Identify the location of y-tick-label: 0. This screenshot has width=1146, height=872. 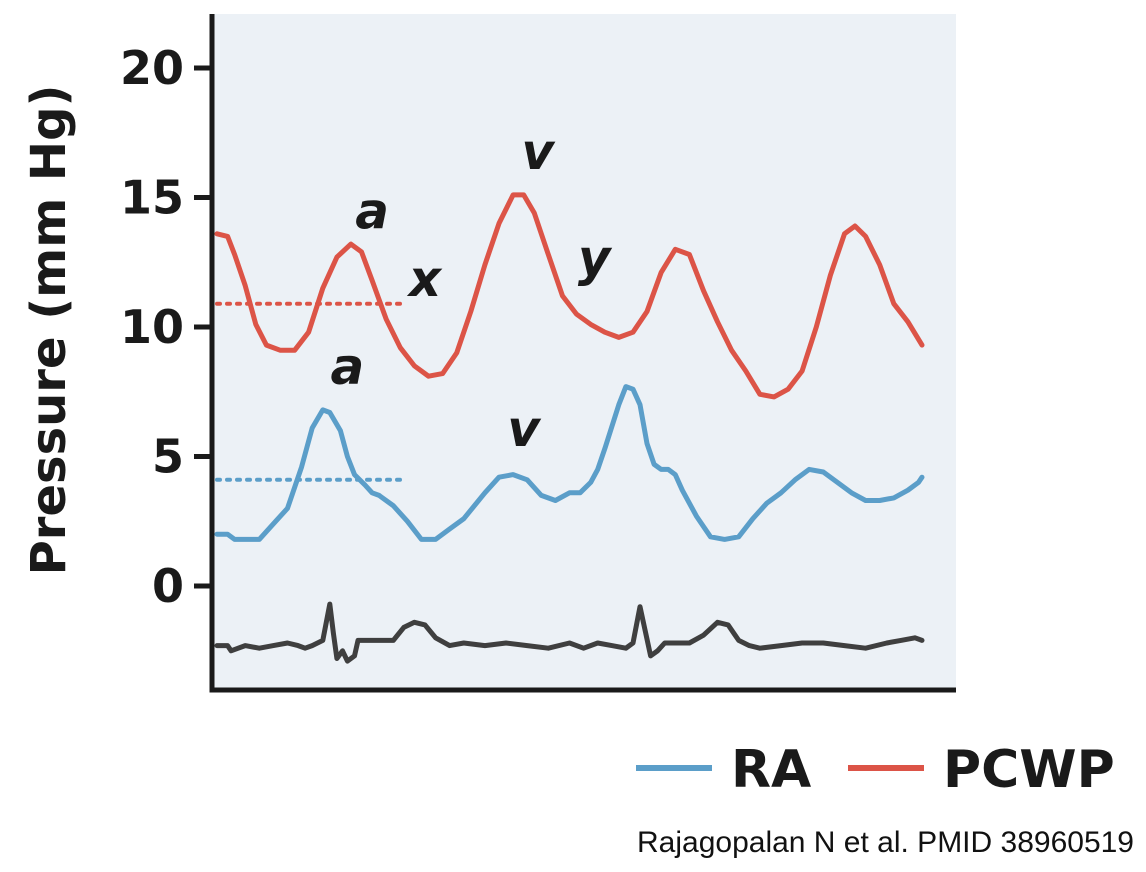
(168, 586).